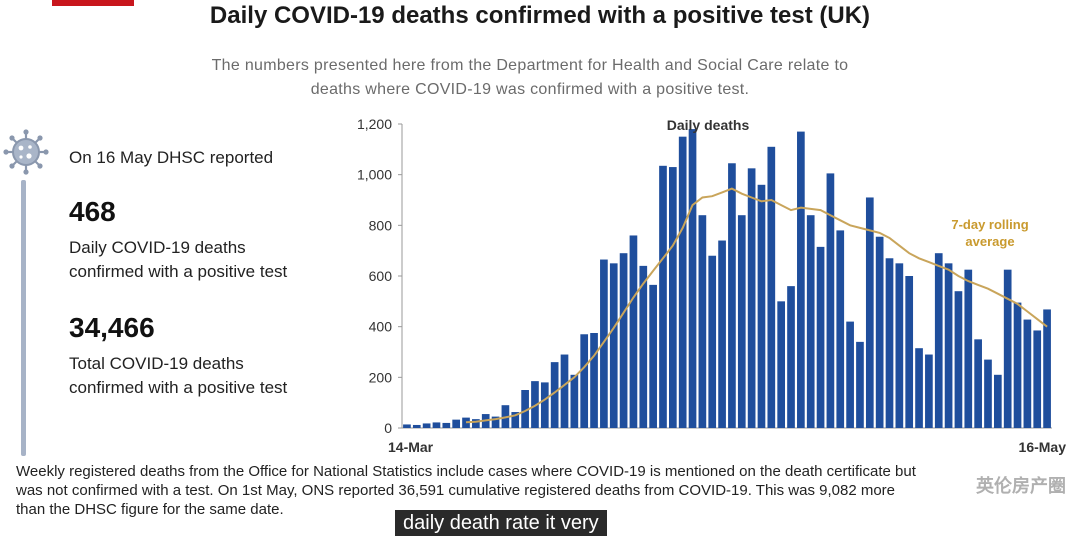 The image size is (1080, 536). What do you see at coordinates (1021, 486) in the screenshot?
I see `watermark: 英伦房产圈` at bounding box center [1021, 486].